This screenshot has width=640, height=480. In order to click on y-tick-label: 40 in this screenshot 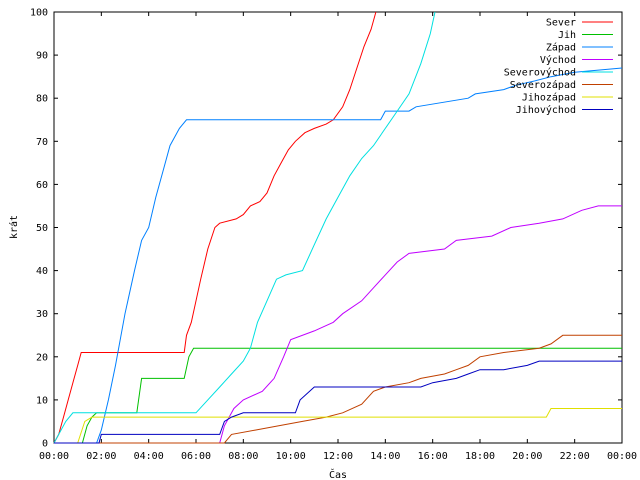, I will do `click(42, 271)`.